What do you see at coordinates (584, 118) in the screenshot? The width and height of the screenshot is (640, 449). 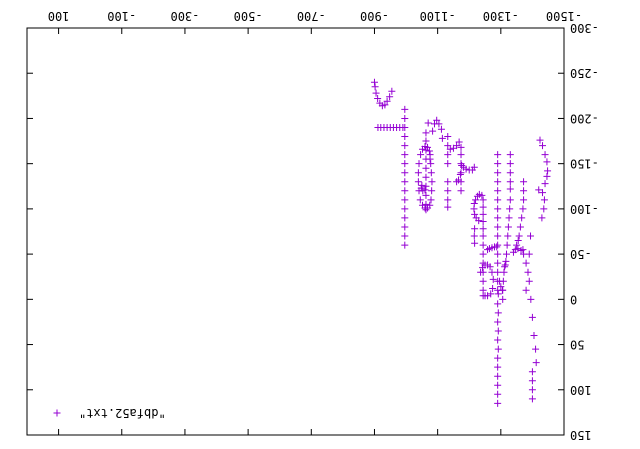 I see `y-tick-label: -200` at bounding box center [584, 118].